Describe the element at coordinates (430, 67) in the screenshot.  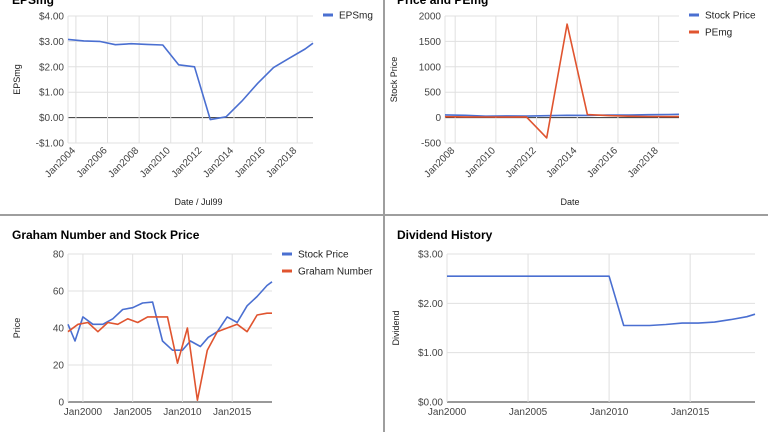
I see `y-tick-label: 1000` at that location.